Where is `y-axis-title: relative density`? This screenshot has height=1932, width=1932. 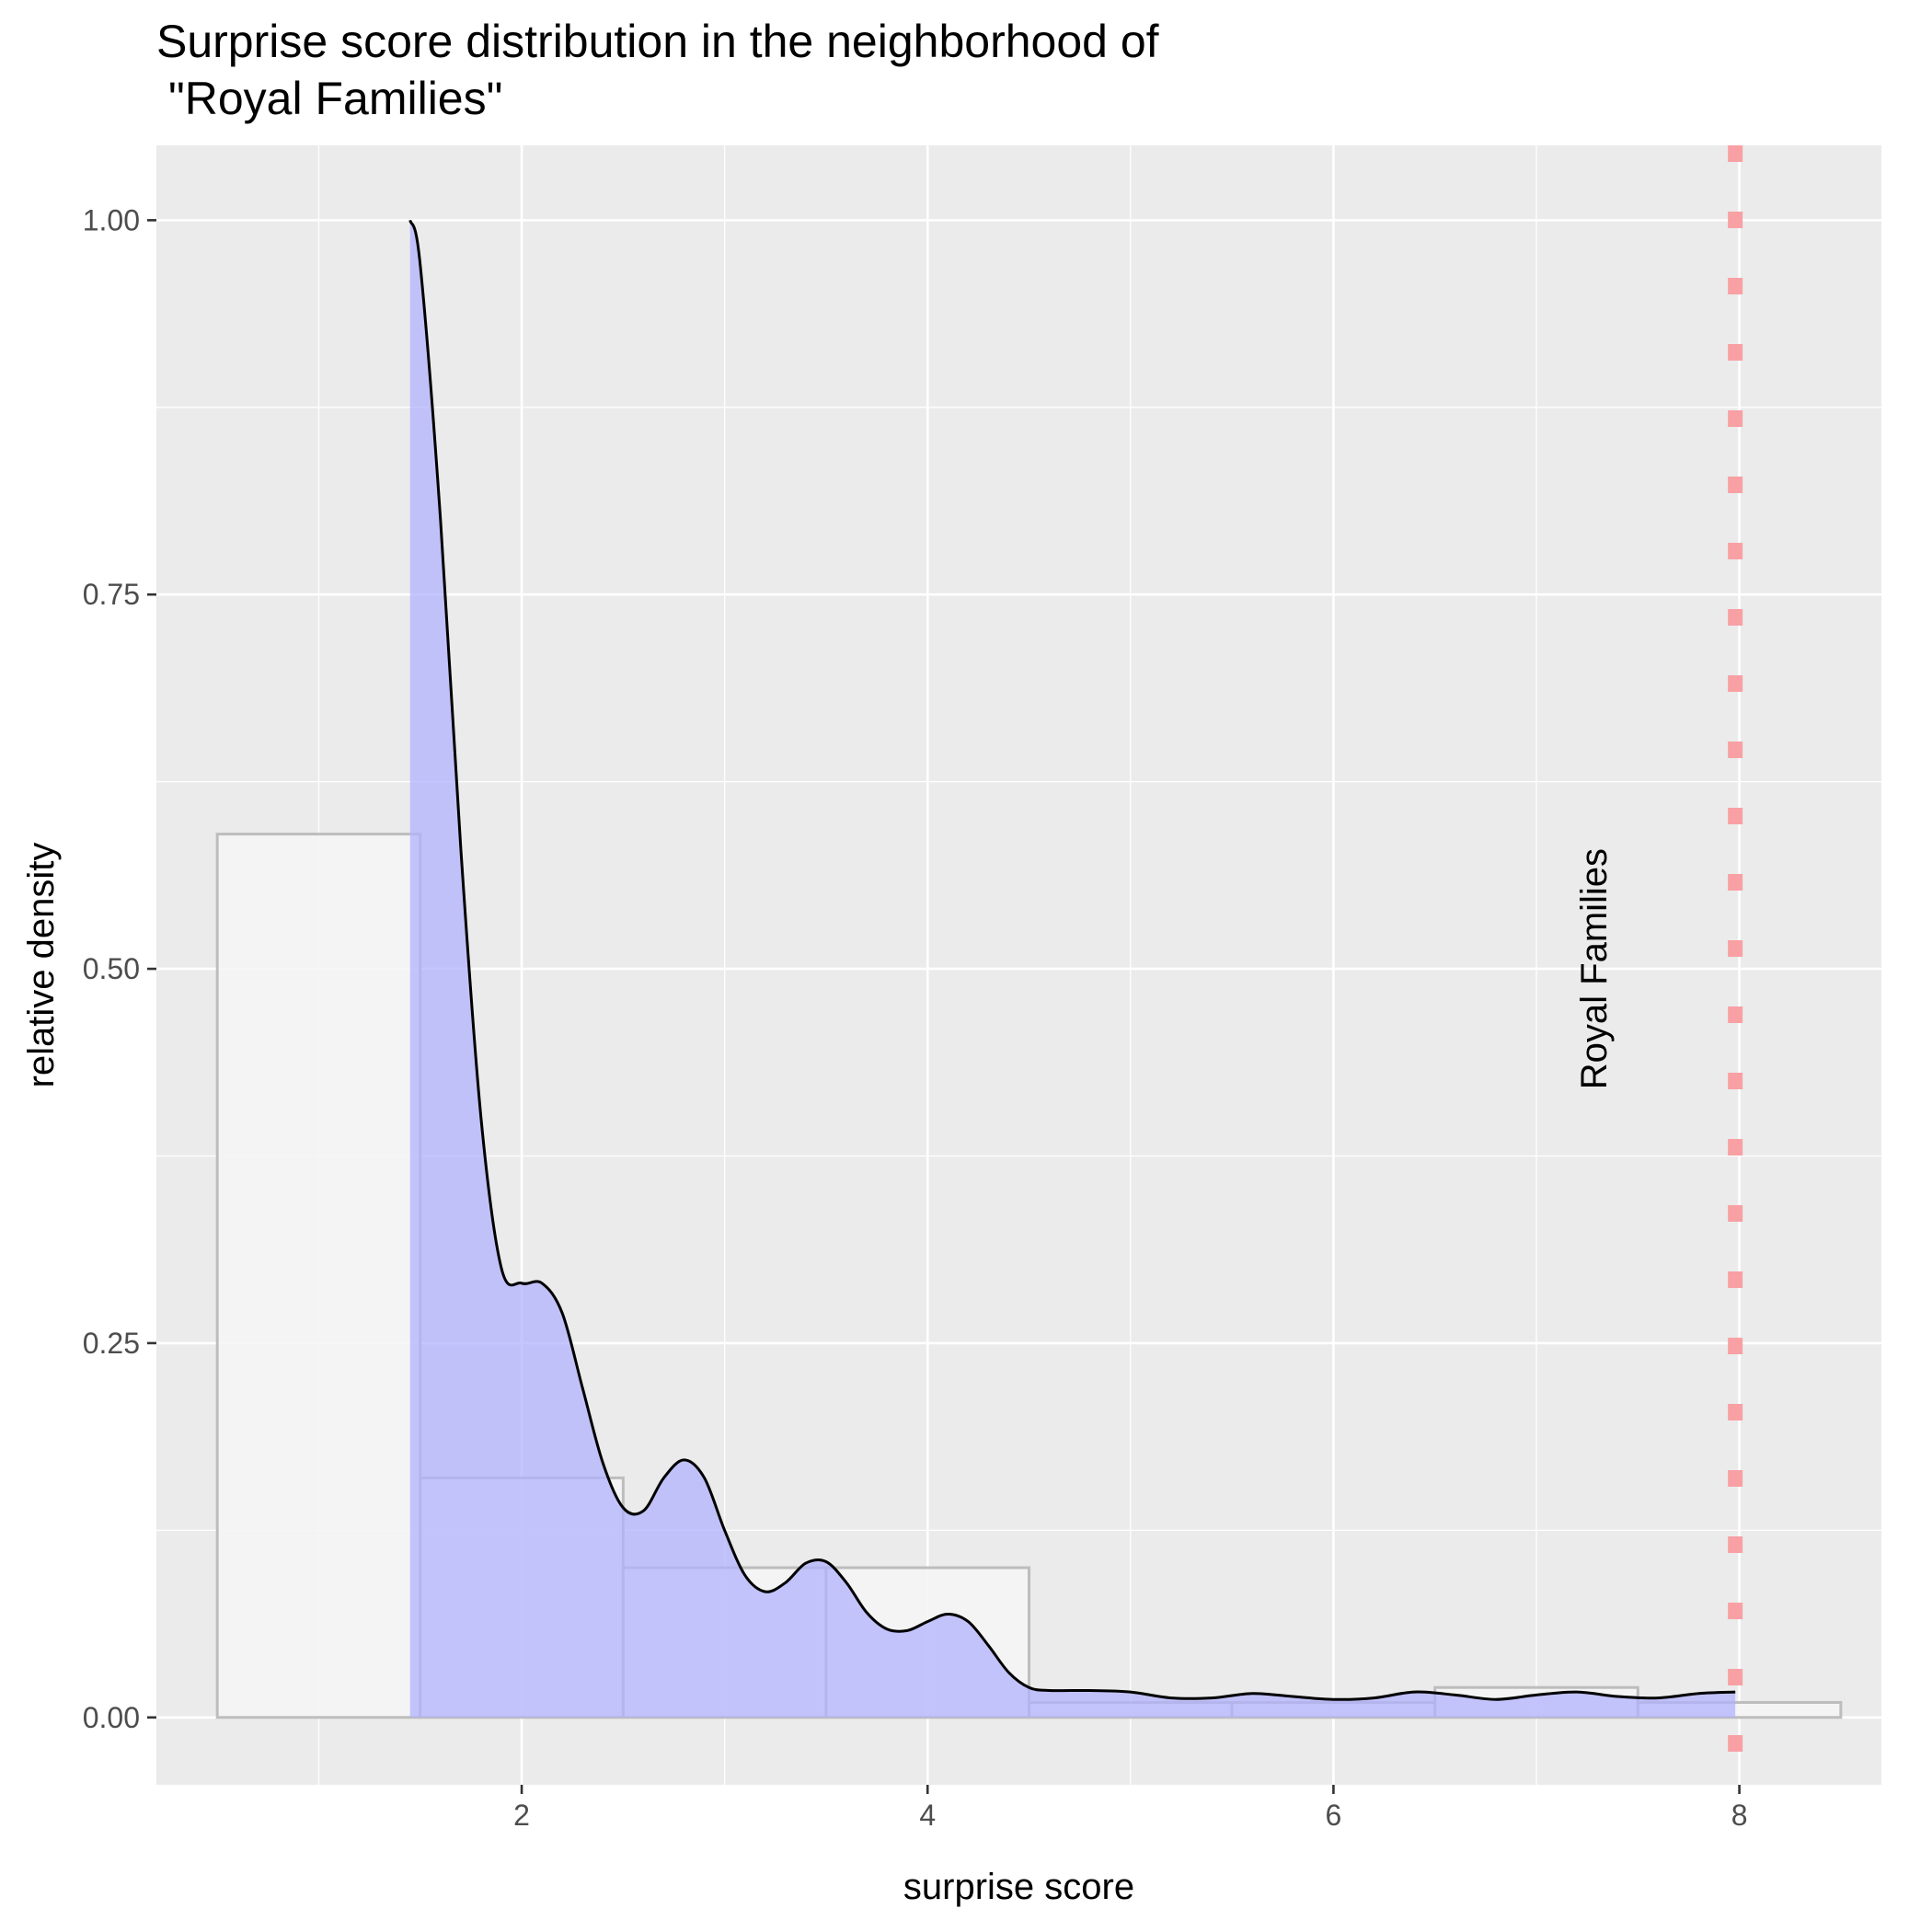 y-axis-title: relative density is located at coordinates (41, 965).